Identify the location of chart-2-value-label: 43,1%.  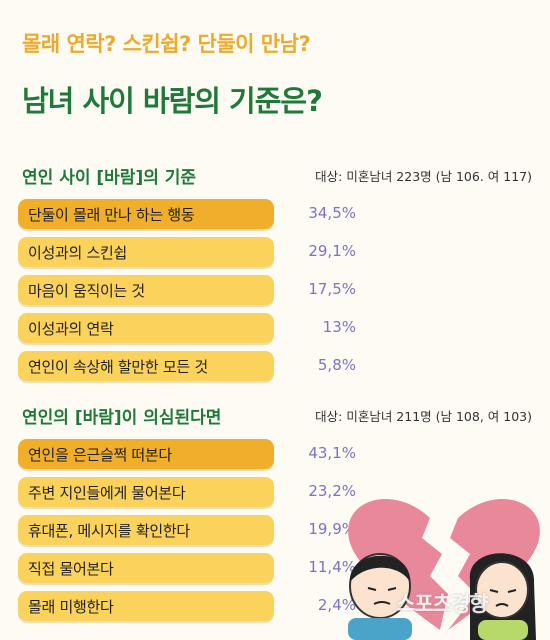
(332, 453).